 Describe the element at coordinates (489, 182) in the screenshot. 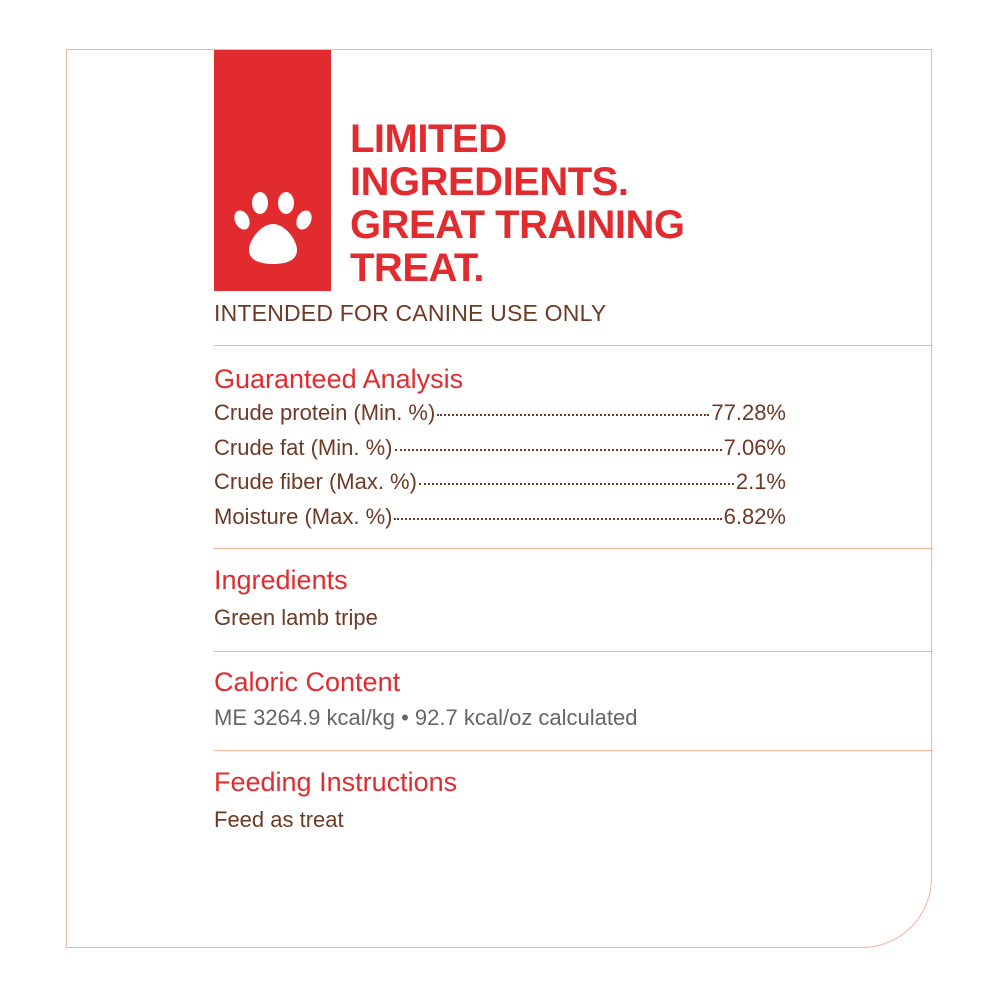

I see `headline-line: INGREDIENTS.` at that location.